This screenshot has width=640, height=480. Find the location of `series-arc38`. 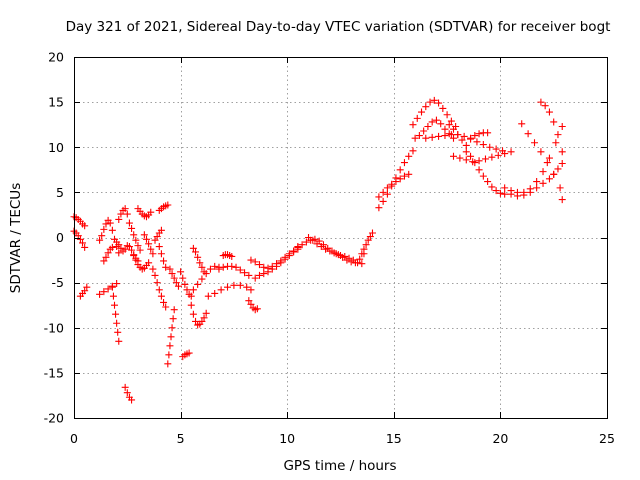

series-arc38 is located at coordinates (434, 129).